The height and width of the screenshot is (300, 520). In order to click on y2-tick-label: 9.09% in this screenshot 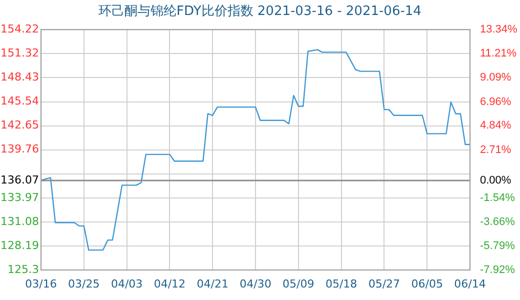, I will do `click(496, 78)`.